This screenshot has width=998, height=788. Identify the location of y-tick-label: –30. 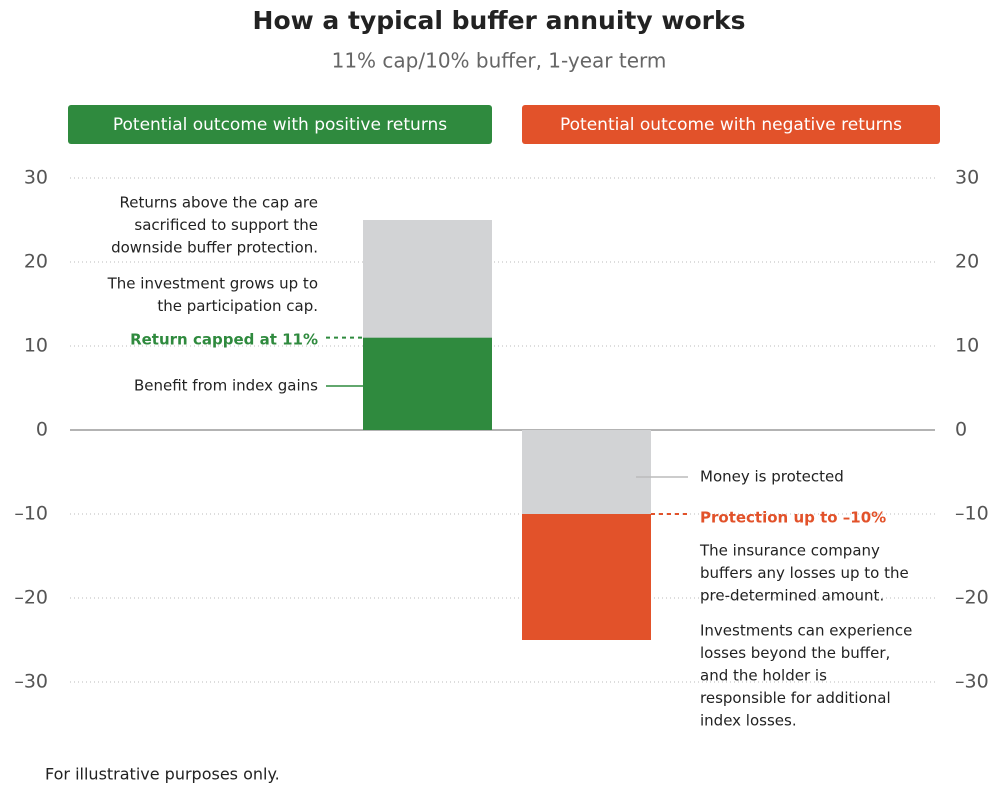
(31, 682).